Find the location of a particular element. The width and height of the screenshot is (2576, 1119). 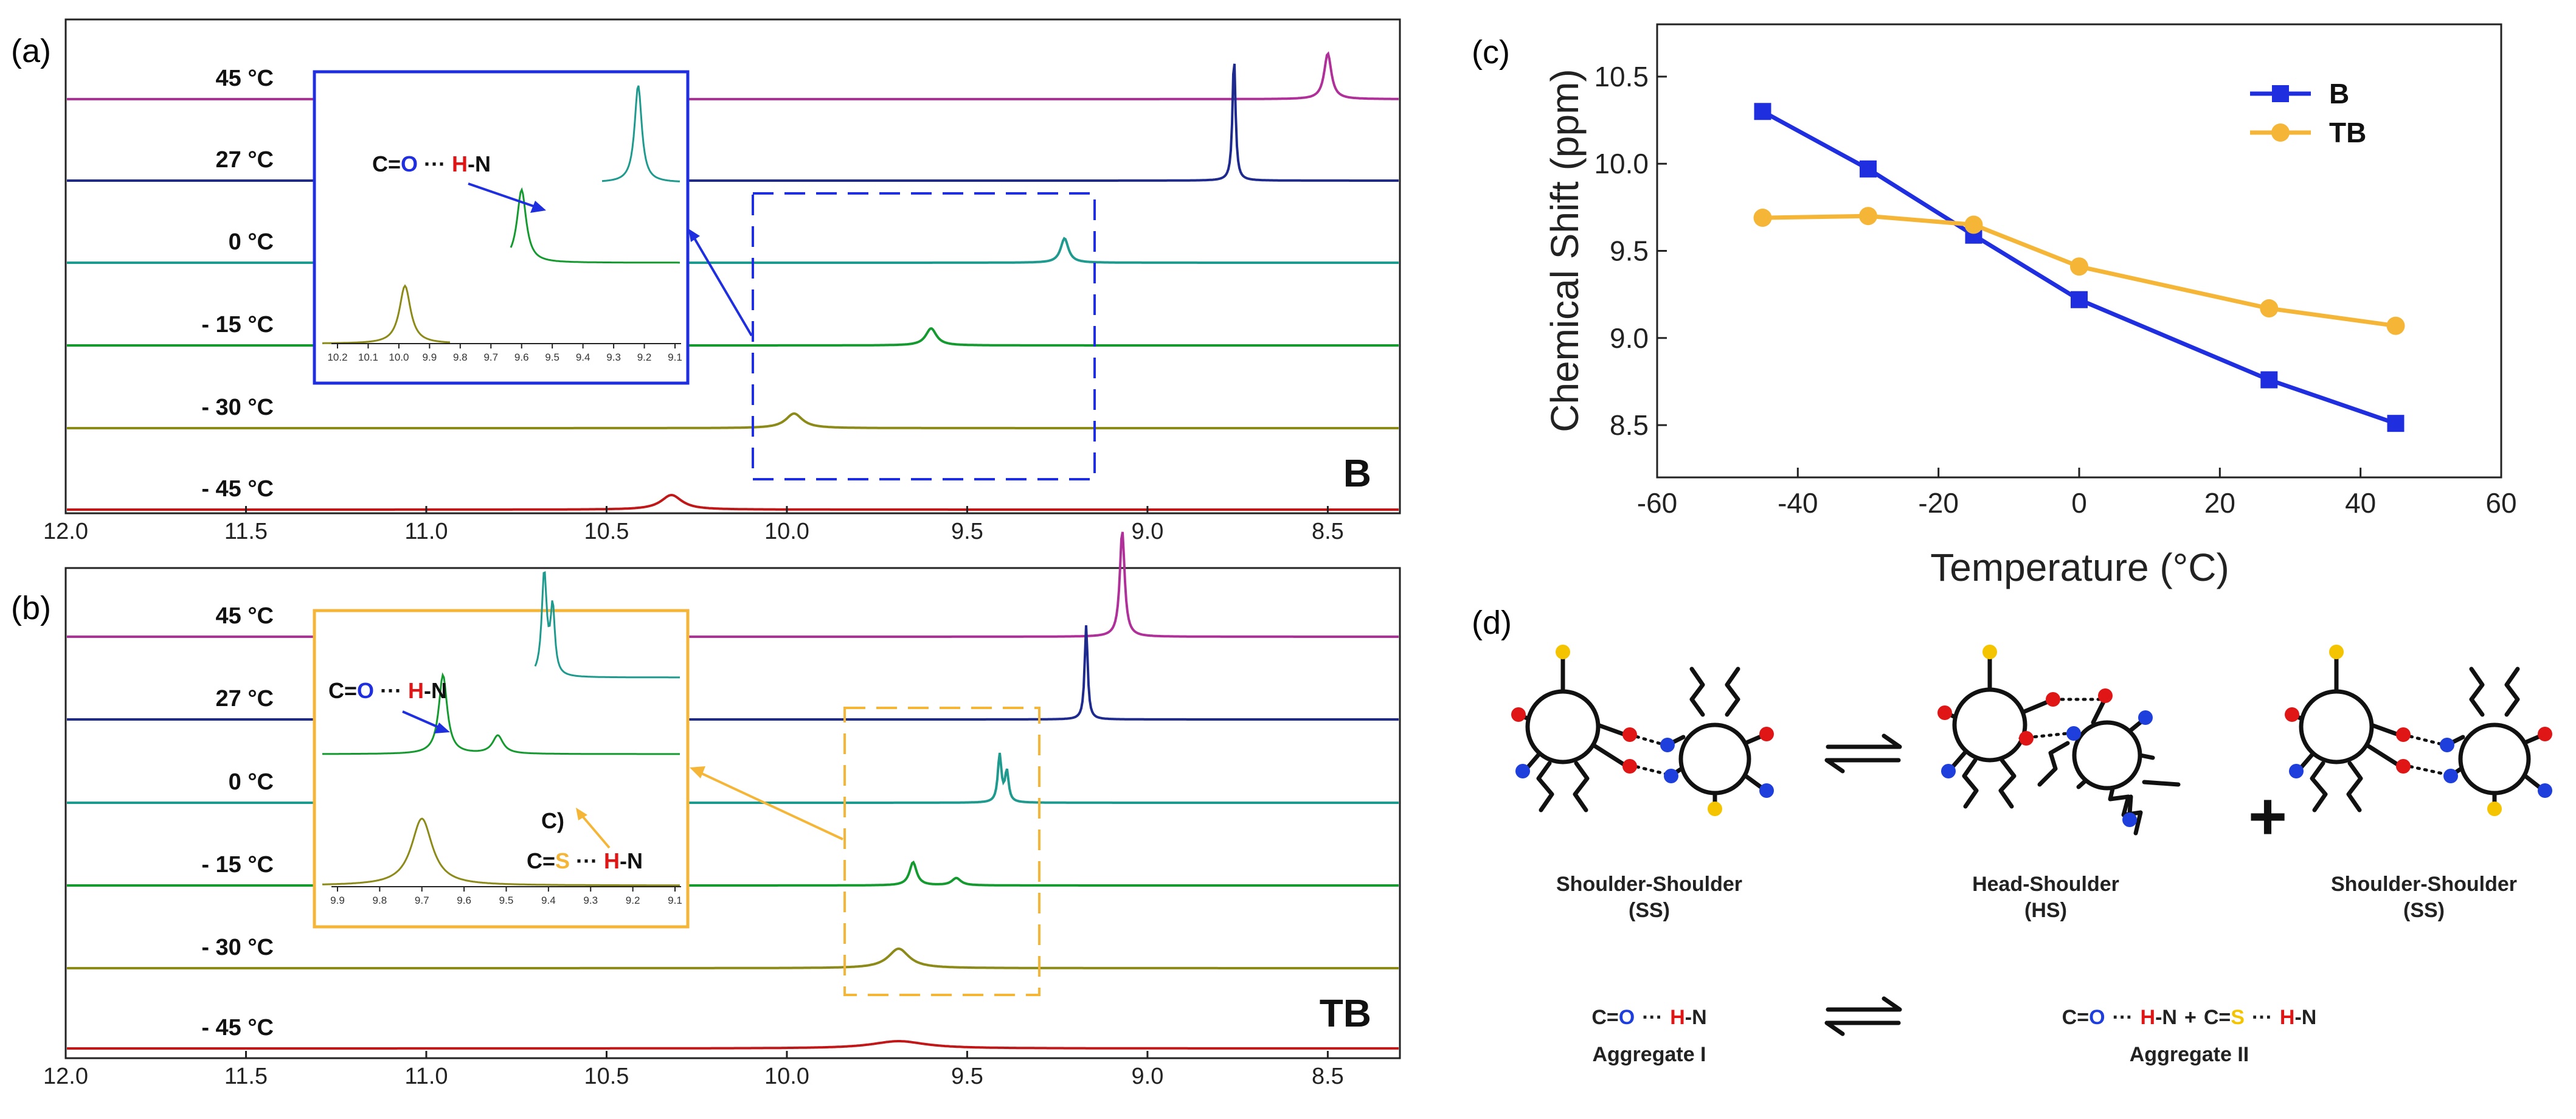

inset-a-x-axis: 10.2 10.1 10.0 9.9 9.8 9.7 9.6 9.5 9.4 9.3 9.2 9.1 is located at coordinates (504, 353).